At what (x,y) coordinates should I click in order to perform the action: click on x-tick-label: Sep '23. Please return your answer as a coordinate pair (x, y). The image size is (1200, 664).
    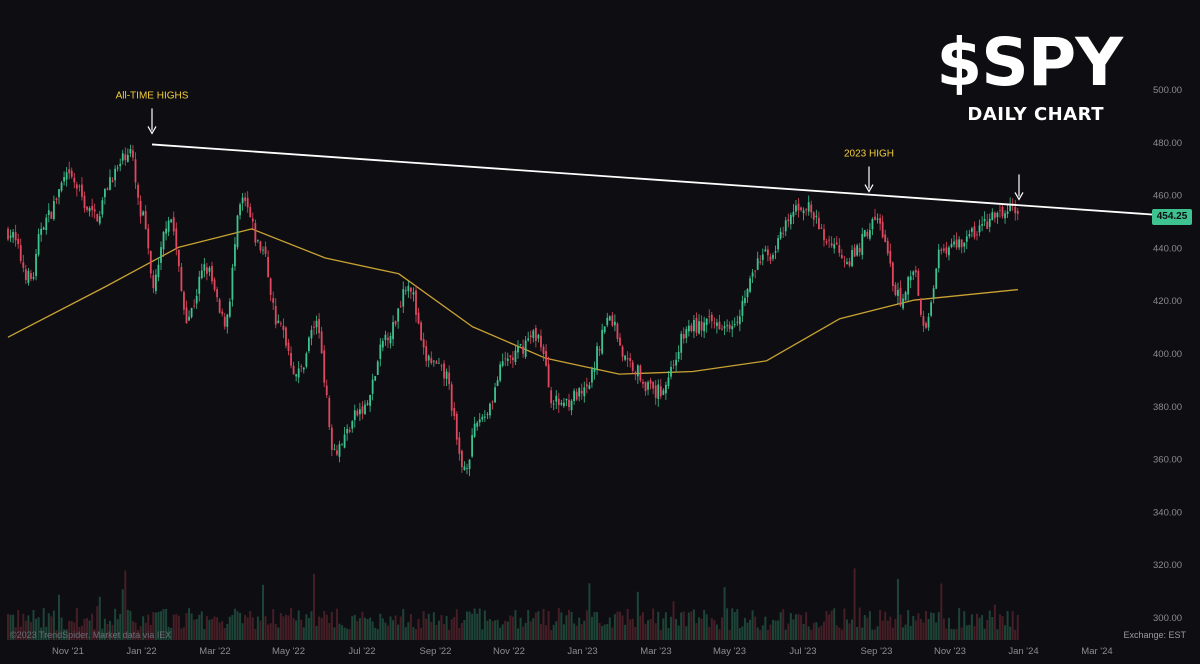
    Looking at the image, I should click on (877, 651).